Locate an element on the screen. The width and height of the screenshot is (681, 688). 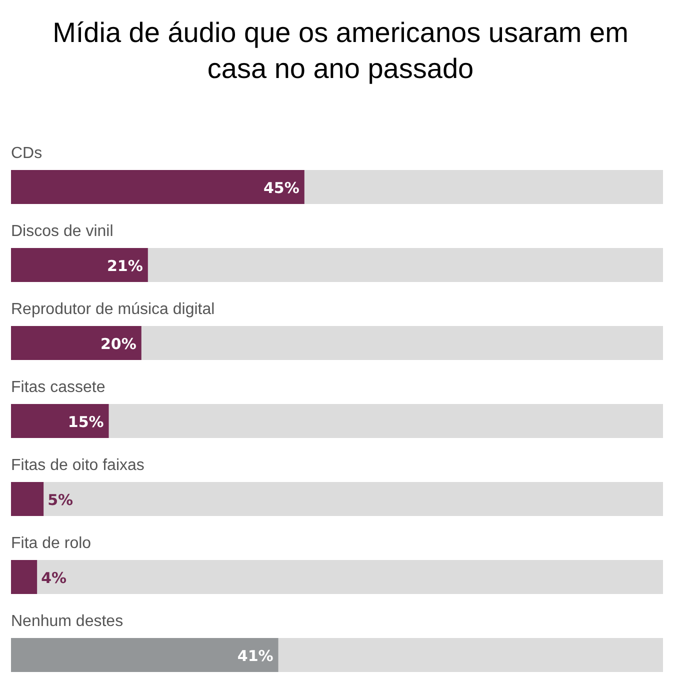
data-label: 4% is located at coordinates (54, 578).